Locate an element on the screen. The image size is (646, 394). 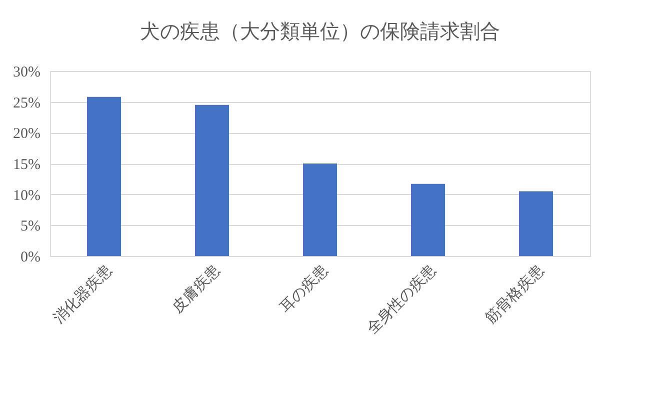
x-tick-label: 皮膚疾患 is located at coordinates (196, 289).